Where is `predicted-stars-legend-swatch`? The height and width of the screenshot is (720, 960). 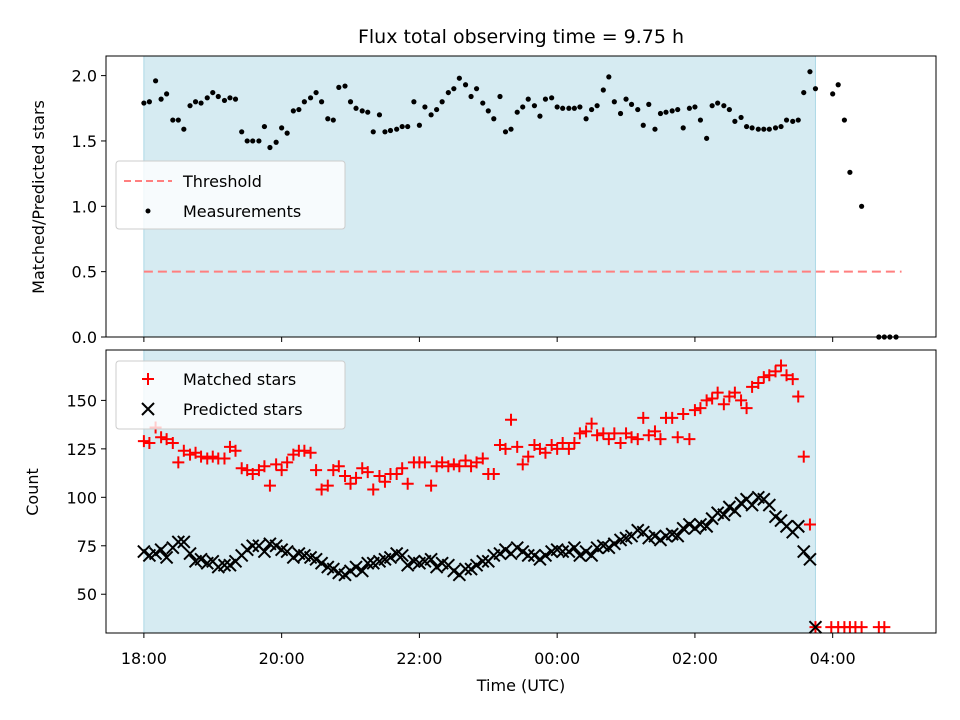
predicted-stars-legend-swatch is located at coordinates (148, 409).